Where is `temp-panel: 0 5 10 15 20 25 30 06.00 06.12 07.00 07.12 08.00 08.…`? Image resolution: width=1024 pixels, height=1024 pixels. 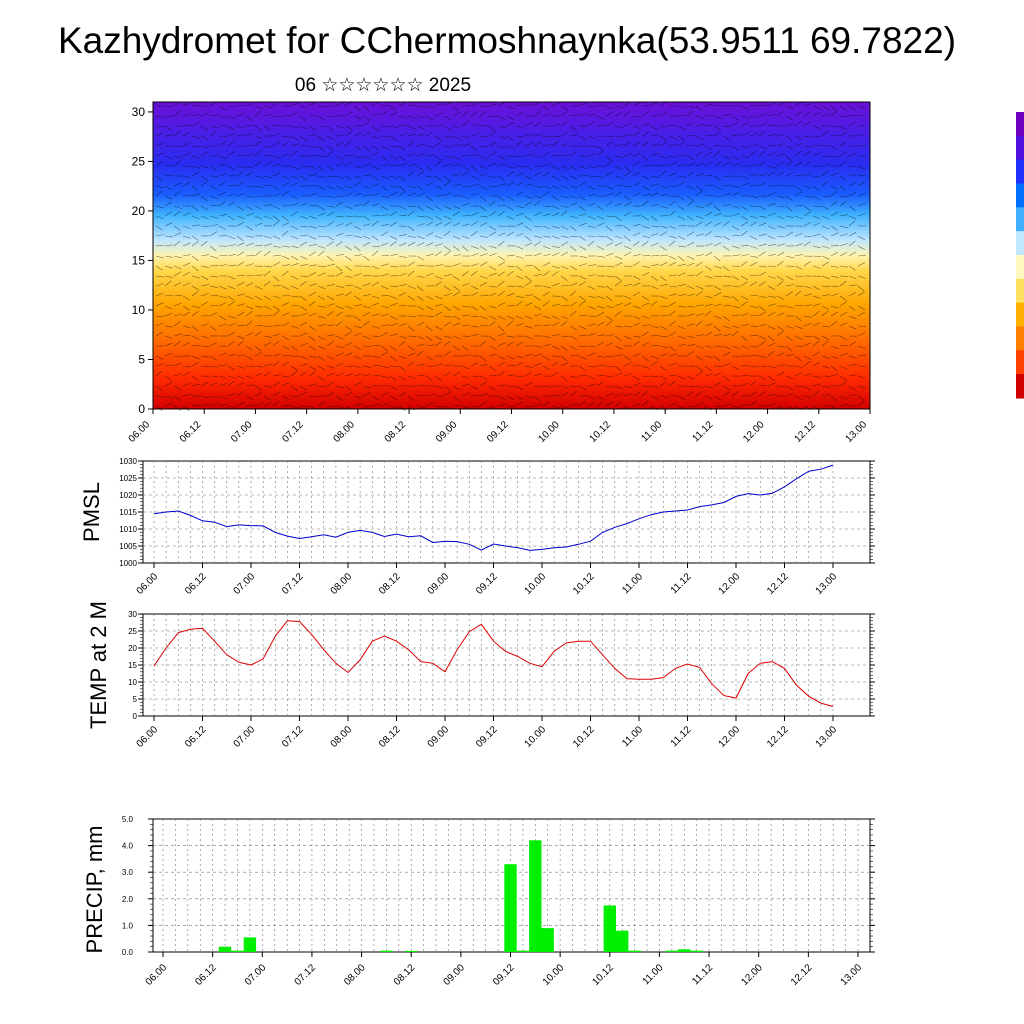 temp-panel: 0 5 10 15 20 25 30 06.00 06.12 07.00 07.12 08.00 08.… is located at coordinates (480, 675).